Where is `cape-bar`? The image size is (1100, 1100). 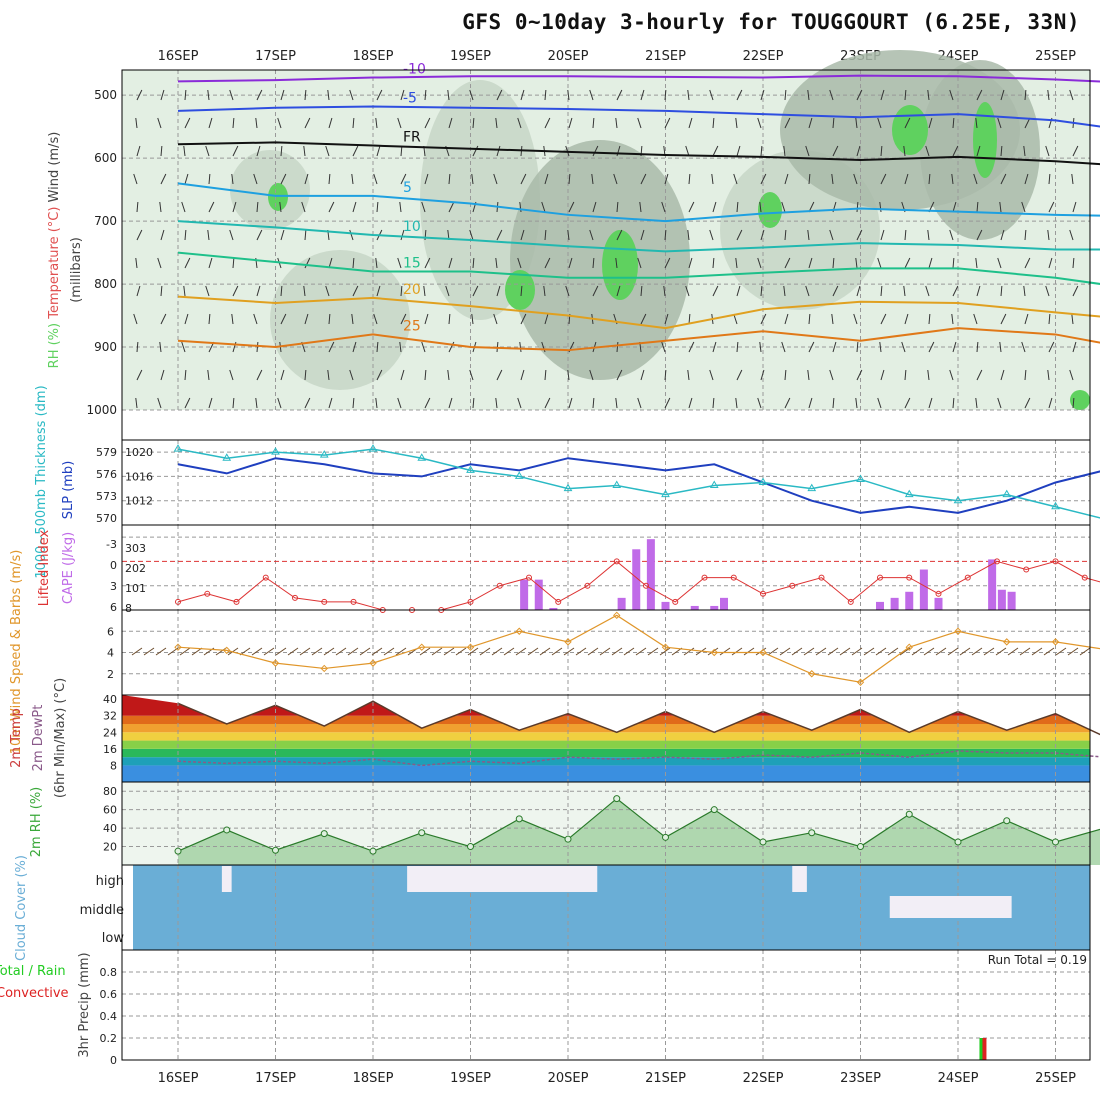 cape-bar is located at coordinates (553, 608).